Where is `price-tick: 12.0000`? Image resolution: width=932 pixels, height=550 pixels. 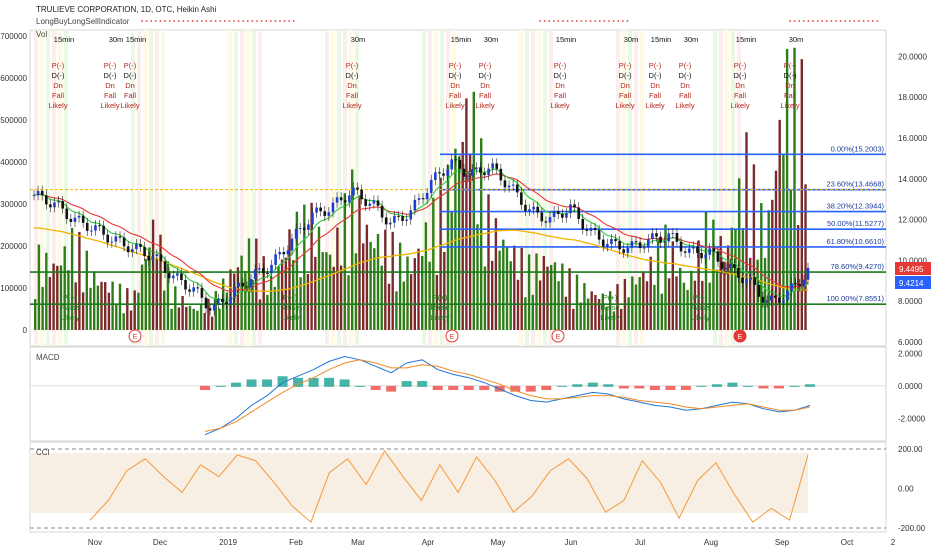 price-tick: 12.0000 is located at coordinates (912, 220).